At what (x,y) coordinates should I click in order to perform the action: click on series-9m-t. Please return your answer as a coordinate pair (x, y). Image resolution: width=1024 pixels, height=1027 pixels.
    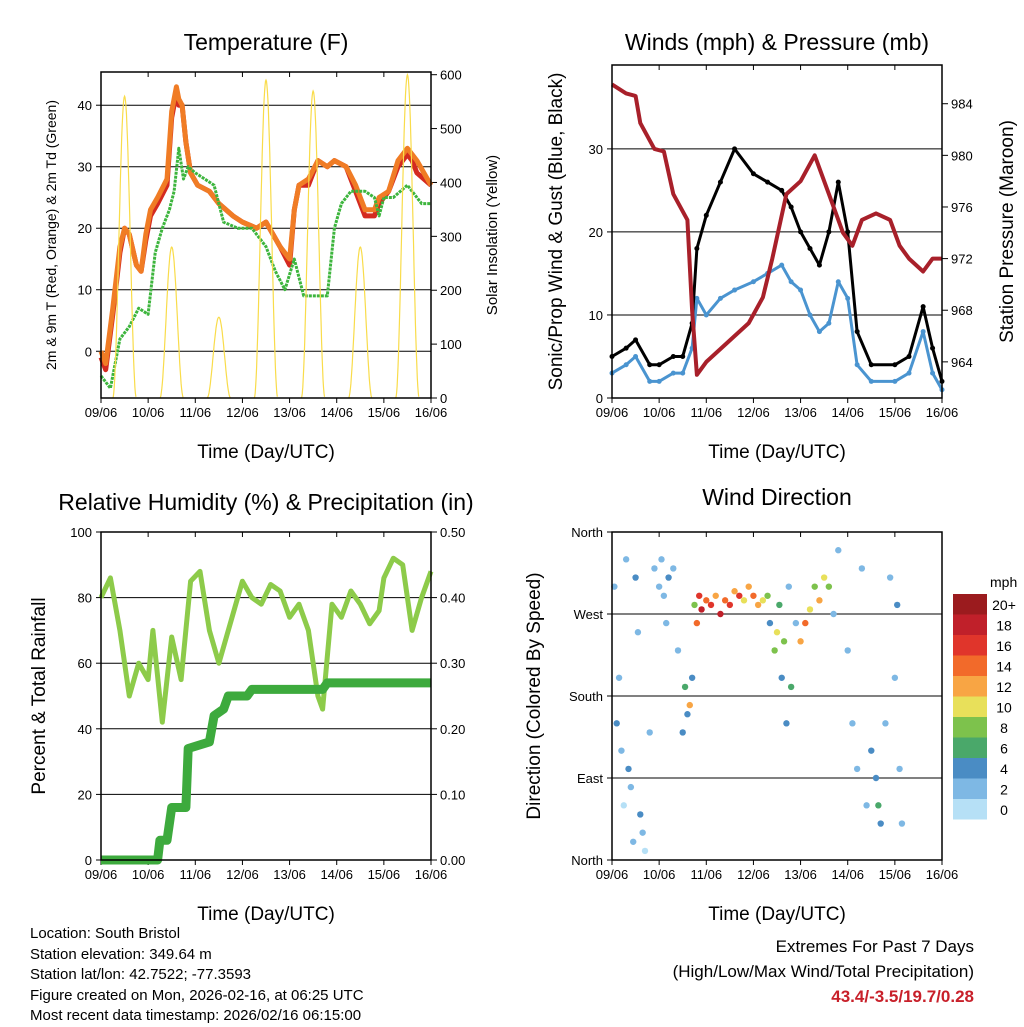
    Looking at the image, I should click on (266, 225).